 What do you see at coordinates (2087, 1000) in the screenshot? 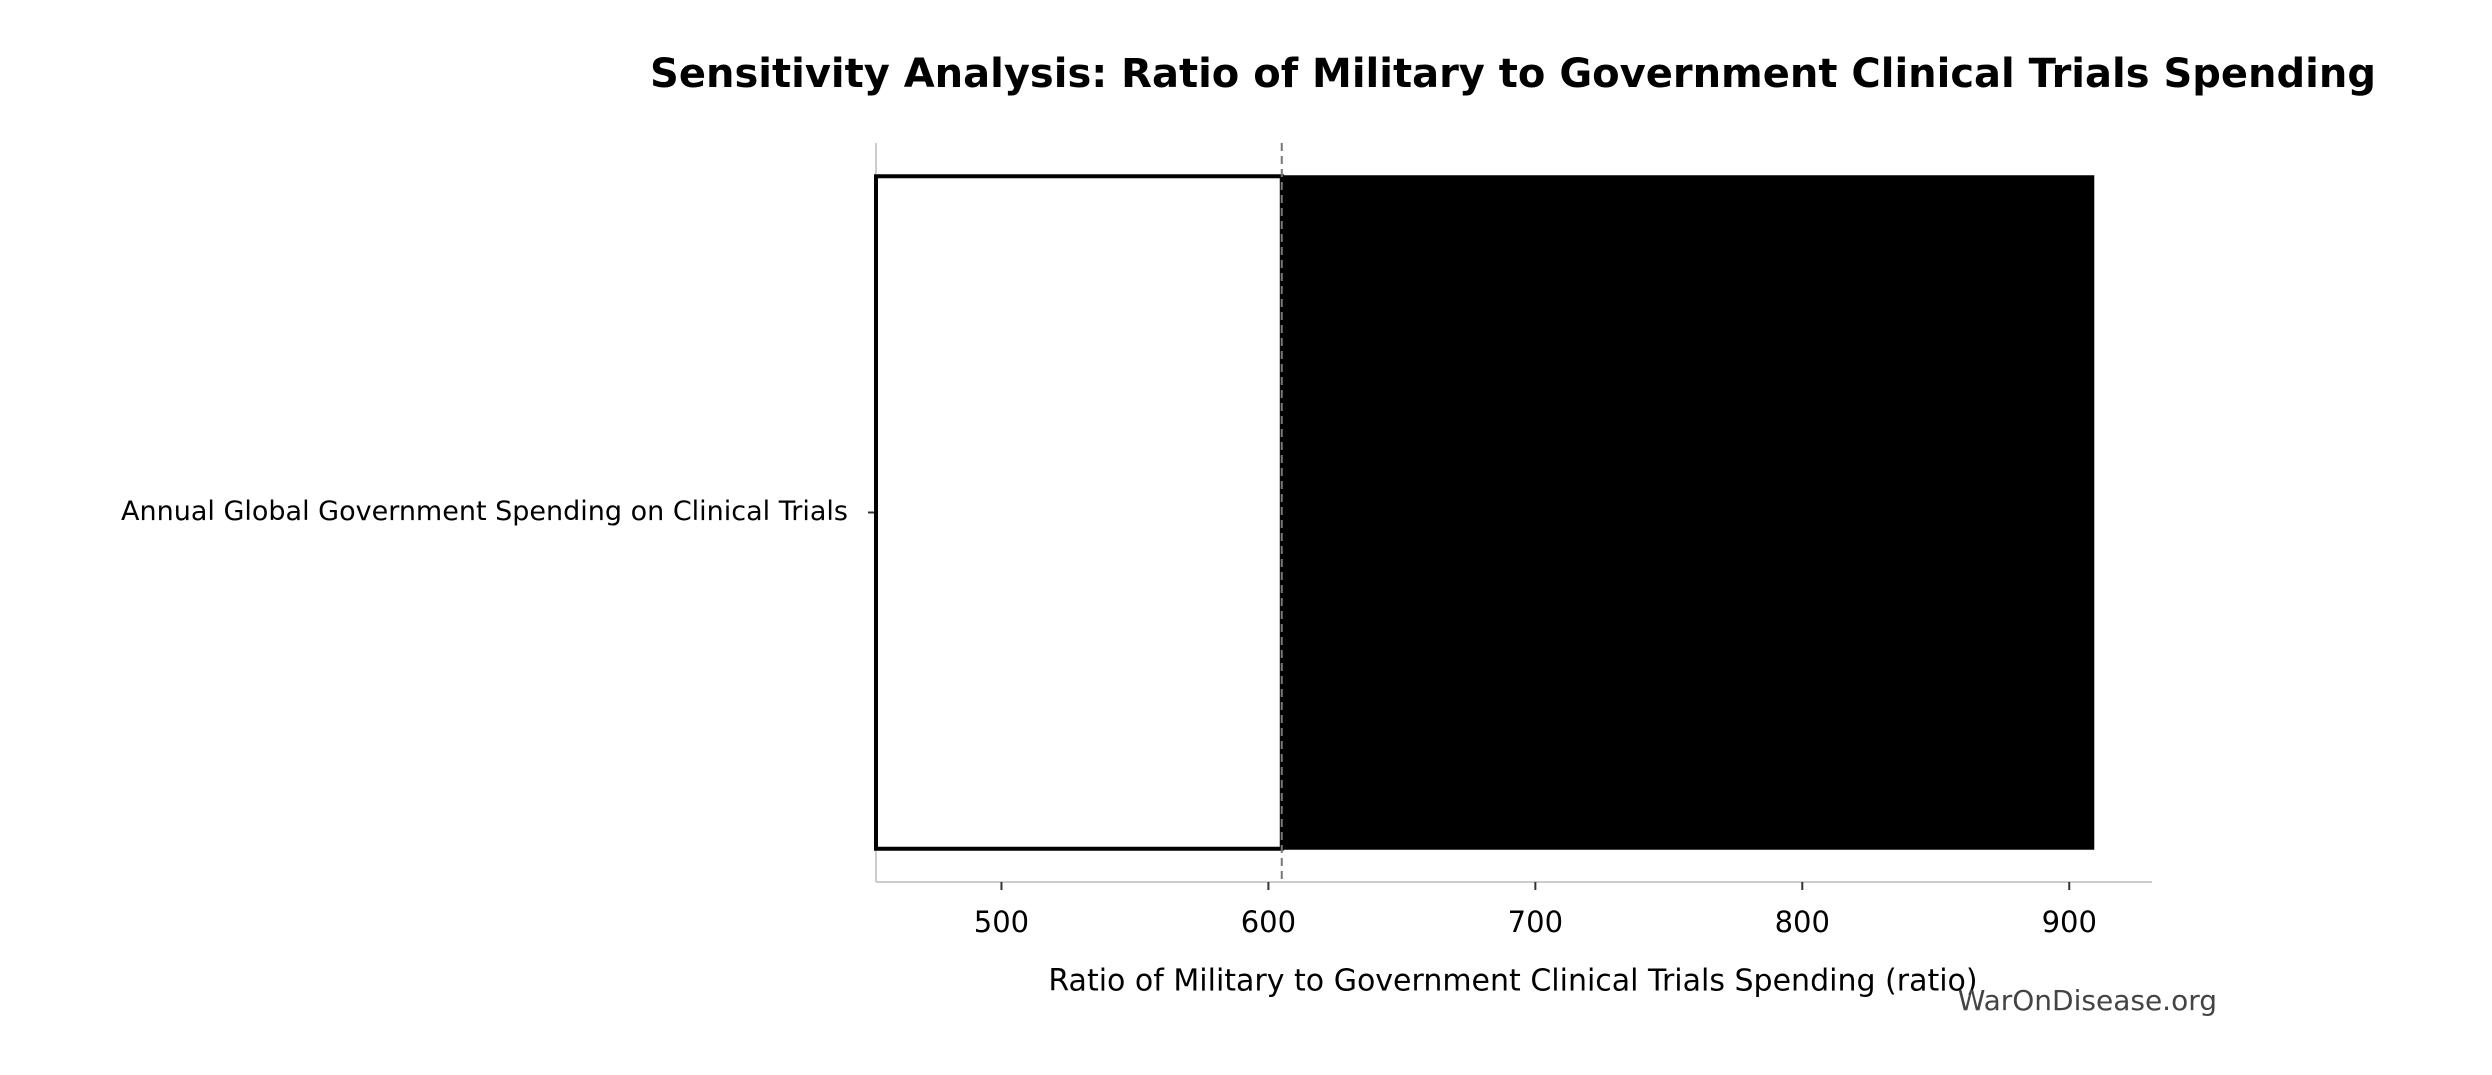
I see `watermark: WarOnDisease.org` at bounding box center [2087, 1000].